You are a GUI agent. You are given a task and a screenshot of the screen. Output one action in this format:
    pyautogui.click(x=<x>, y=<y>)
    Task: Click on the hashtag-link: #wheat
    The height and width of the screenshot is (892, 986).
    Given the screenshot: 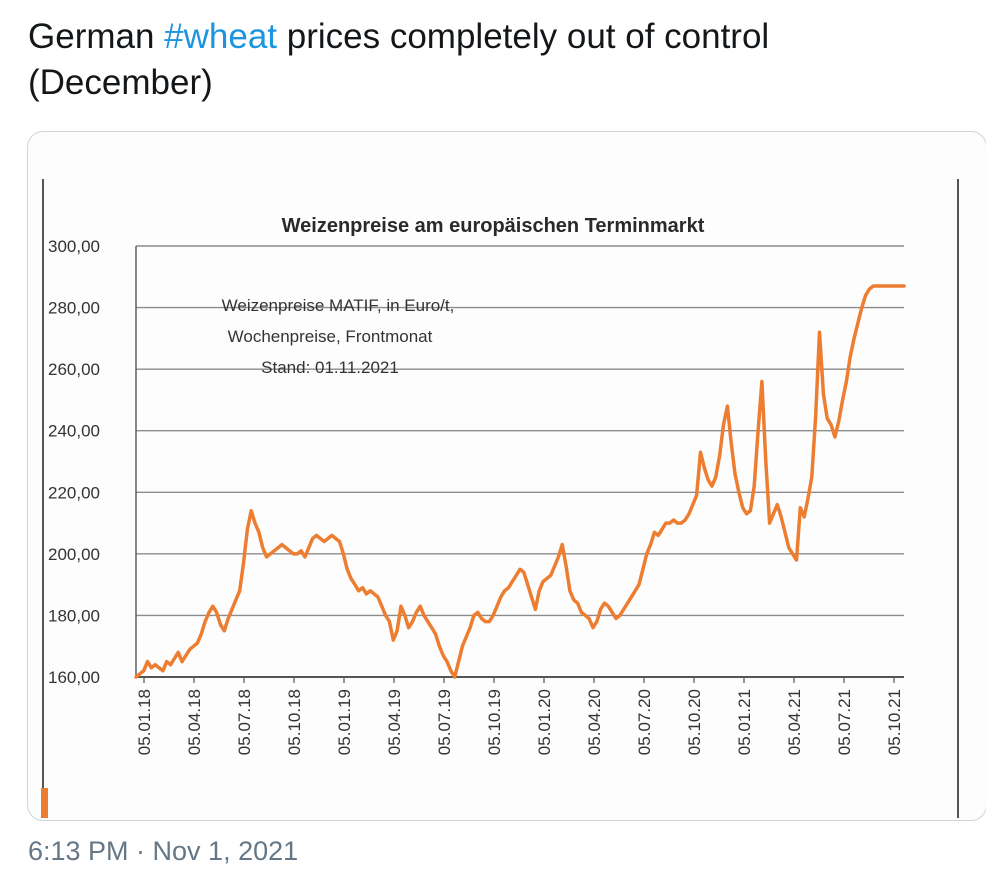 What is the action you would take?
    pyautogui.click(x=221, y=36)
    